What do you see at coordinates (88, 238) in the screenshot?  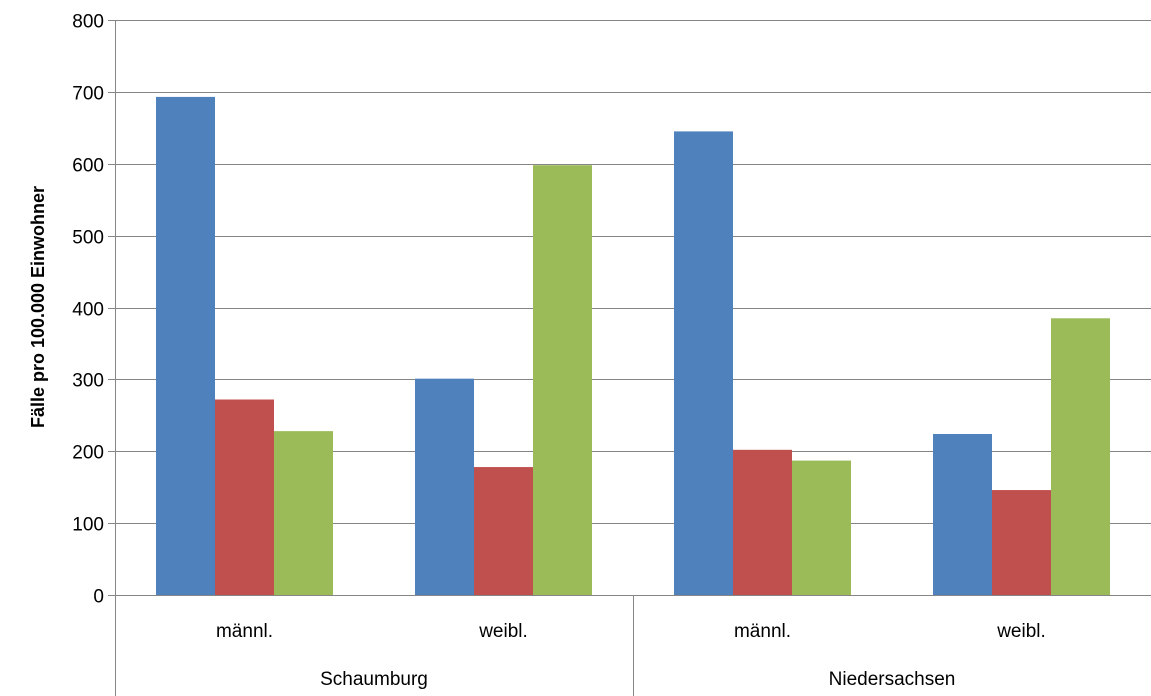 I see `y-tick-label: 500` at bounding box center [88, 238].